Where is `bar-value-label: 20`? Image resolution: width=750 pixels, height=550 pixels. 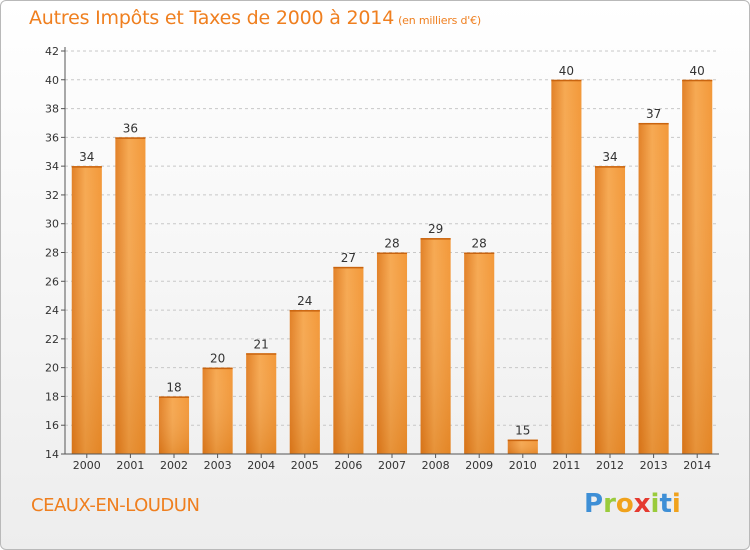
bar-value-label: 20 is located at coordinates (217, 359).